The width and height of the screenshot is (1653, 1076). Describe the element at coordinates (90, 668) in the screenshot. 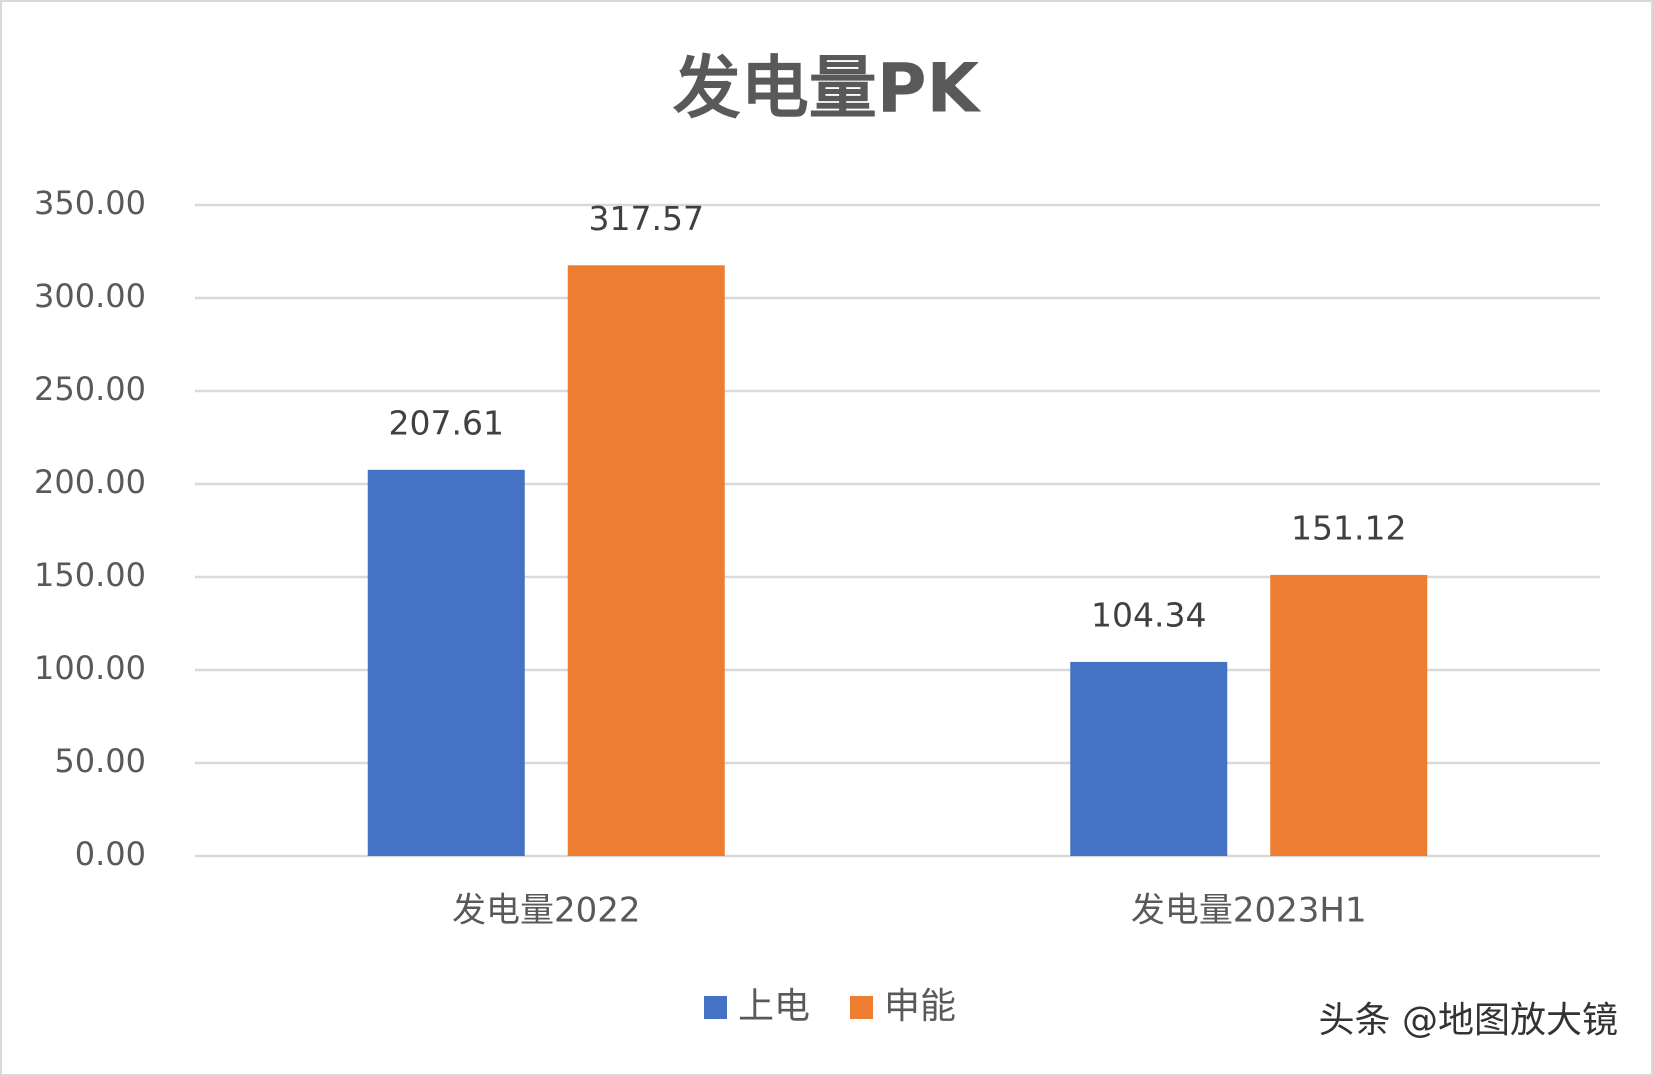

I see `y-tick-label: 100.00` at that location.